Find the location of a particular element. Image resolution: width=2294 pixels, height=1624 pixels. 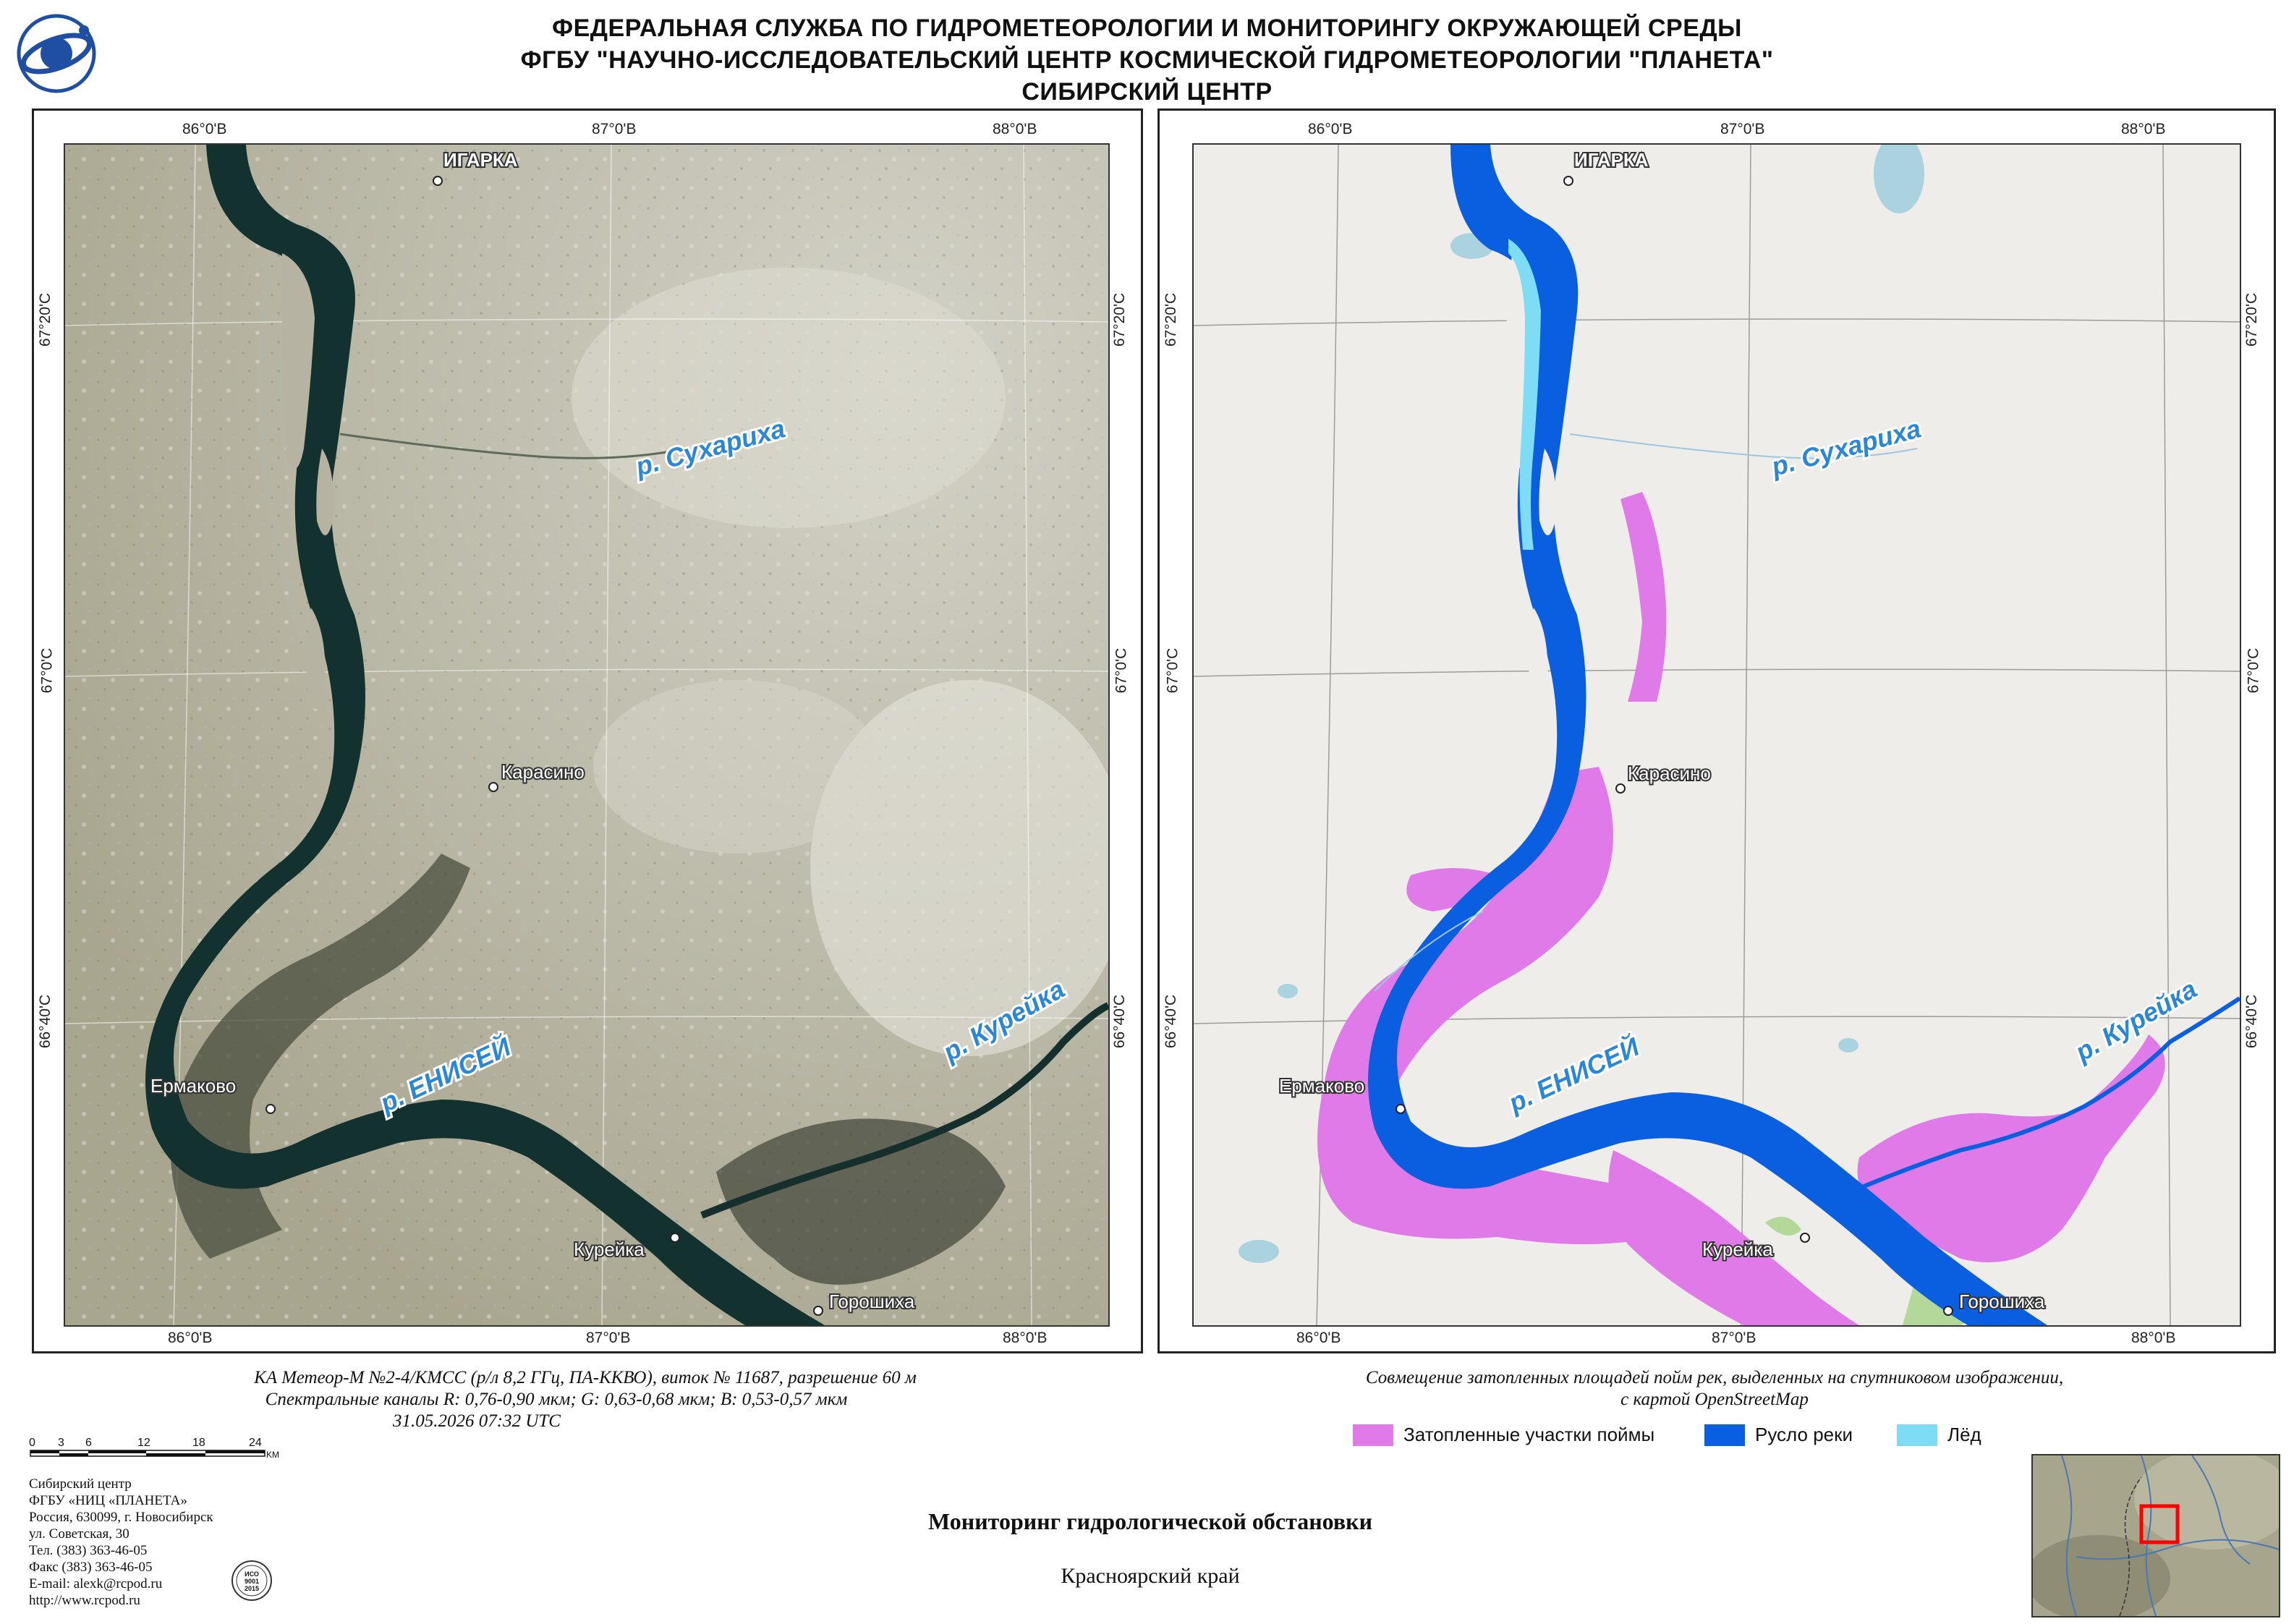

org-line-7: E-mail: alexk@rcpod.ru is located at coordinates (96, 1583).